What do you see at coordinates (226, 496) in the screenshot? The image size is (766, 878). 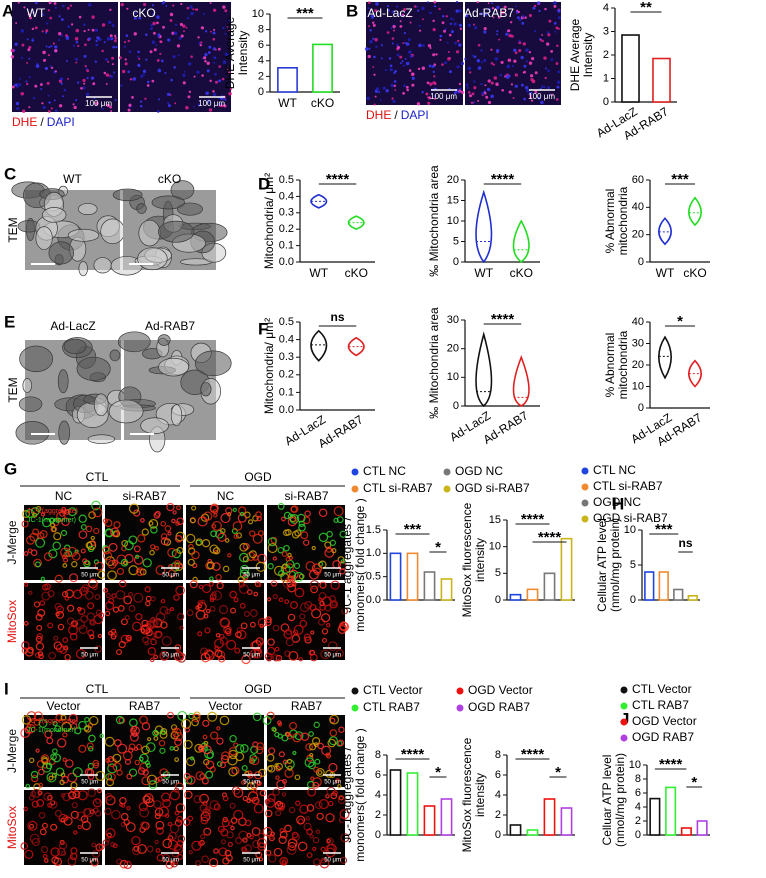 I see `column-label: NC` at bounding box center [226, 496].